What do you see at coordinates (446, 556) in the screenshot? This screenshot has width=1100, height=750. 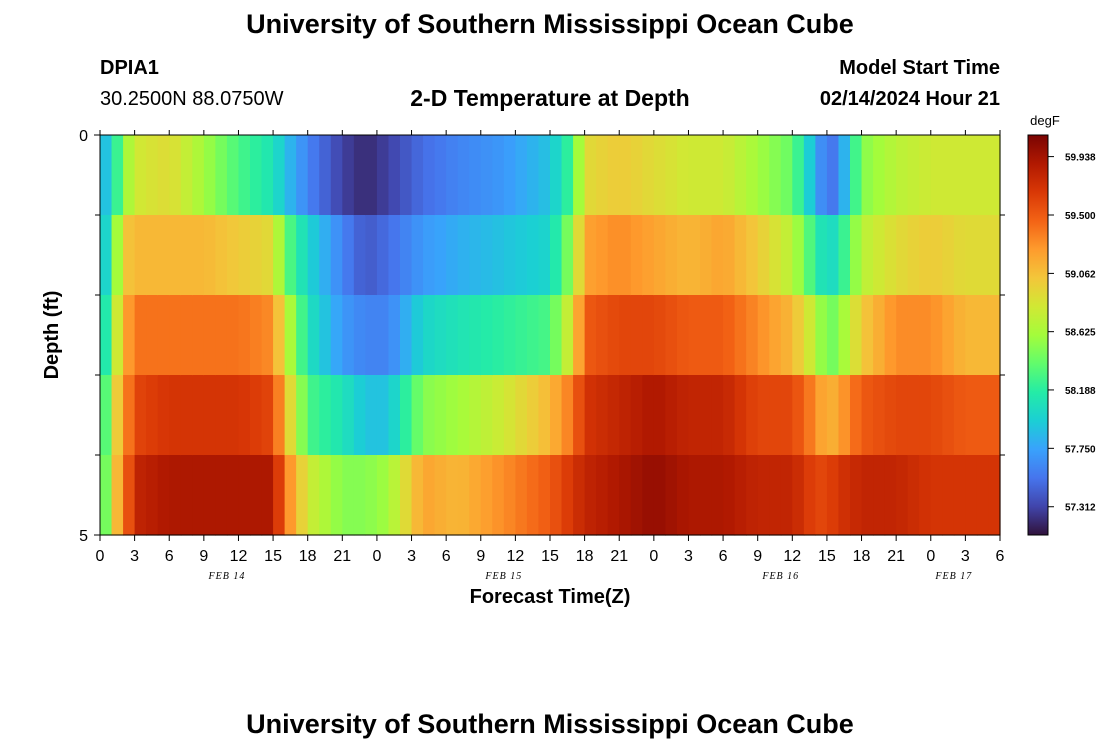 I see `x-tick-label: 6` at bounding box center [446, 556].